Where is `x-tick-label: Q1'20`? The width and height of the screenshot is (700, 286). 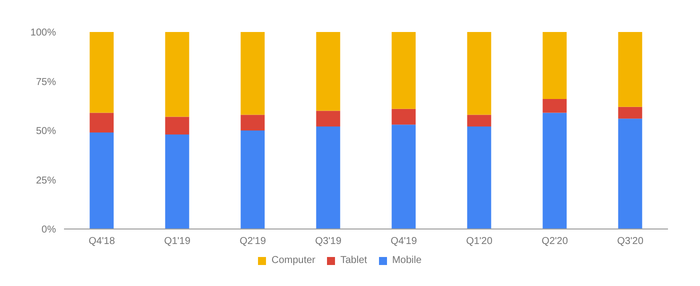 x-tick-label: Q1'20 is located at coordinates (479, 242).